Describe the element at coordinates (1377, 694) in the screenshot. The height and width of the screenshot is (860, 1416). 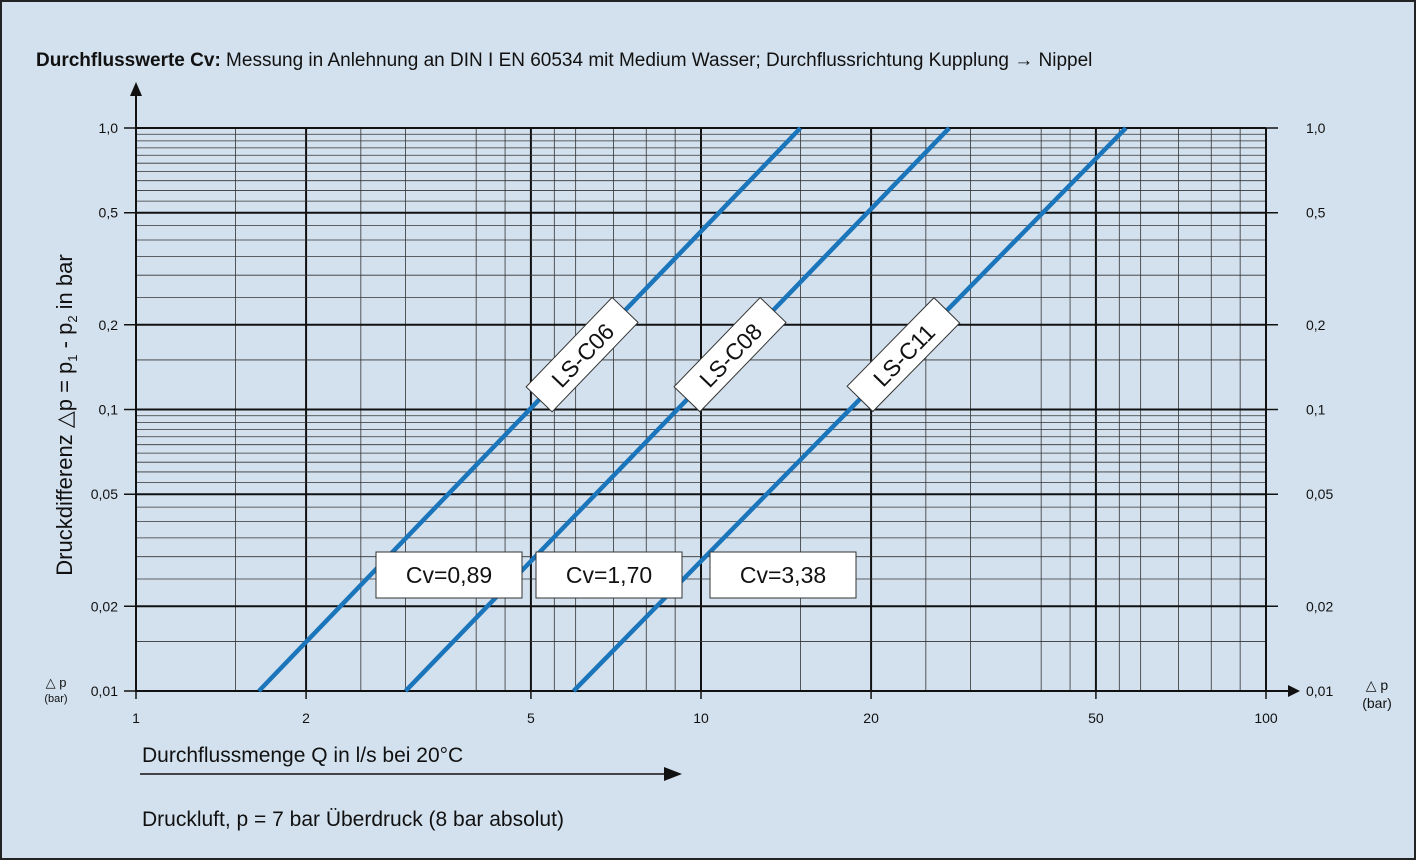
I see `dp-label-right: △ p (bar)` at that location.